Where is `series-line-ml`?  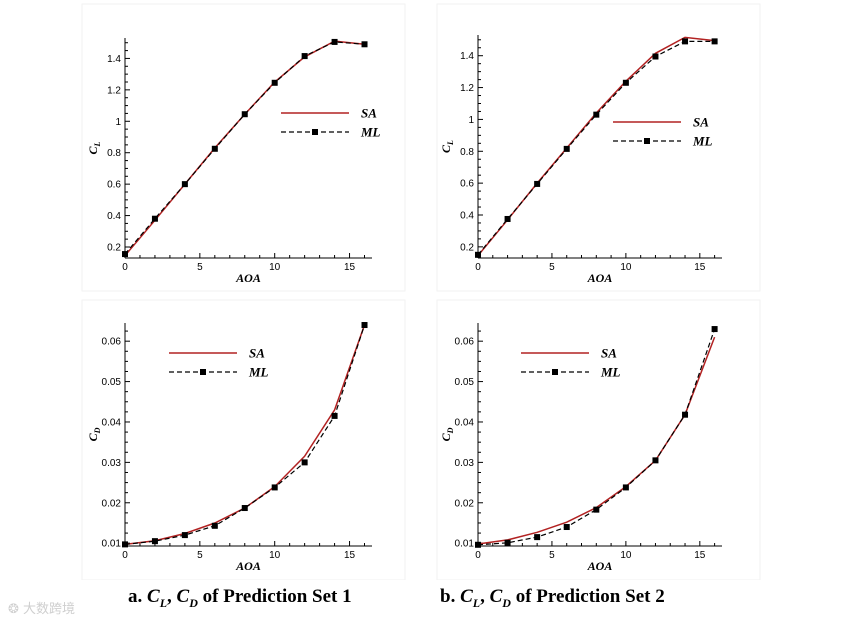
series-line-ml is located at coordinates (245, 434).